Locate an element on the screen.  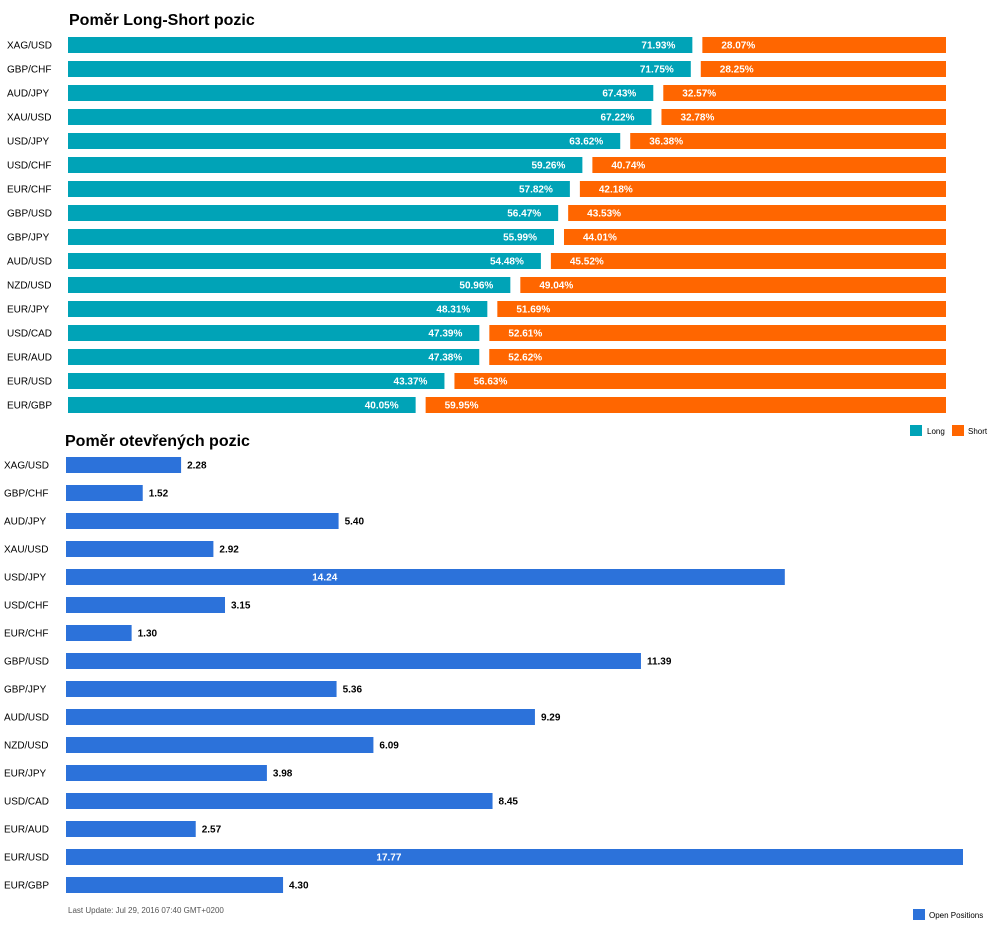
op-category-label-xau-usd: XAU/USD is located at coordinates (26, 550).